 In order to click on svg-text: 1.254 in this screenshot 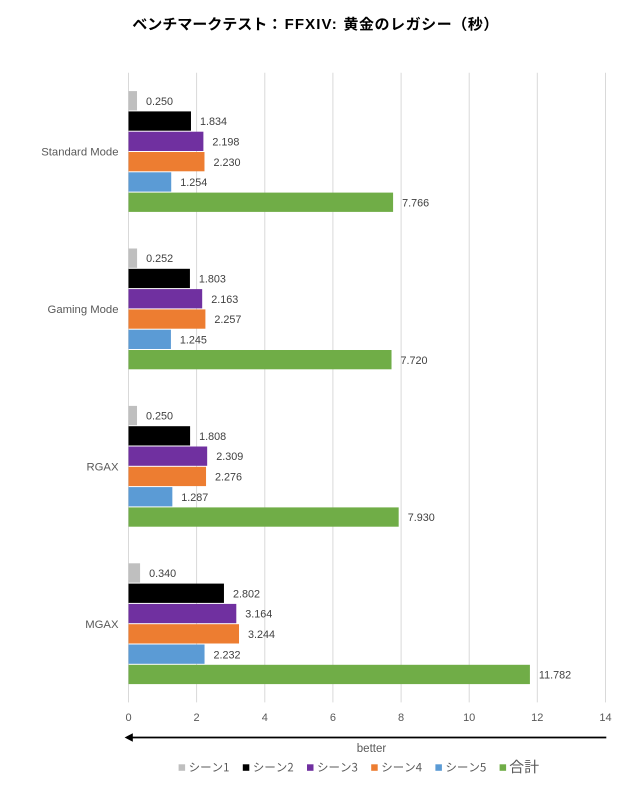, I will do `click(193, 183)`.